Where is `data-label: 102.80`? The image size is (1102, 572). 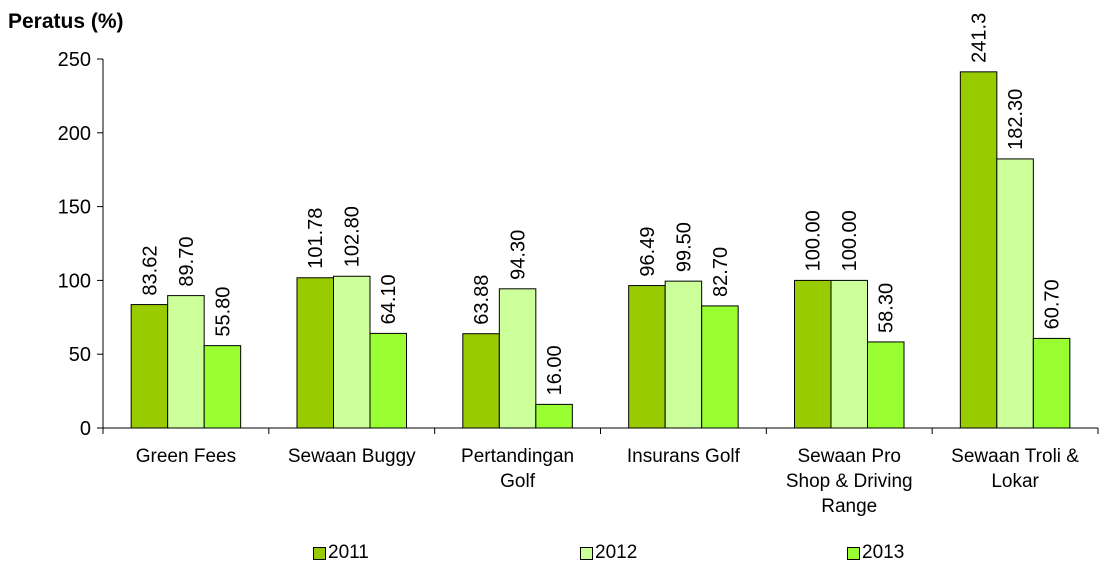
data-label: 102.80 is located at coordinates (353, 236).